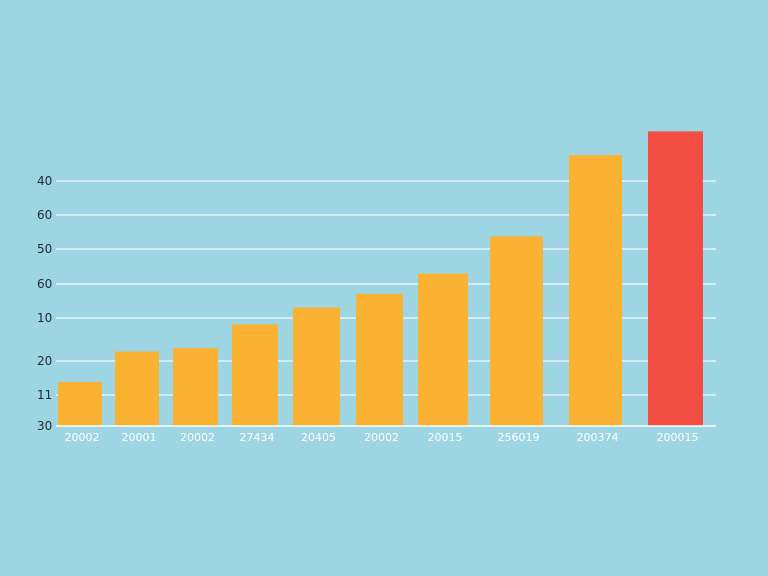 This screenshot has width=768, height=576. I want to click on y-axis-tick-labels: 40 60 50 60 10 20 11 30, so click(44, 303).